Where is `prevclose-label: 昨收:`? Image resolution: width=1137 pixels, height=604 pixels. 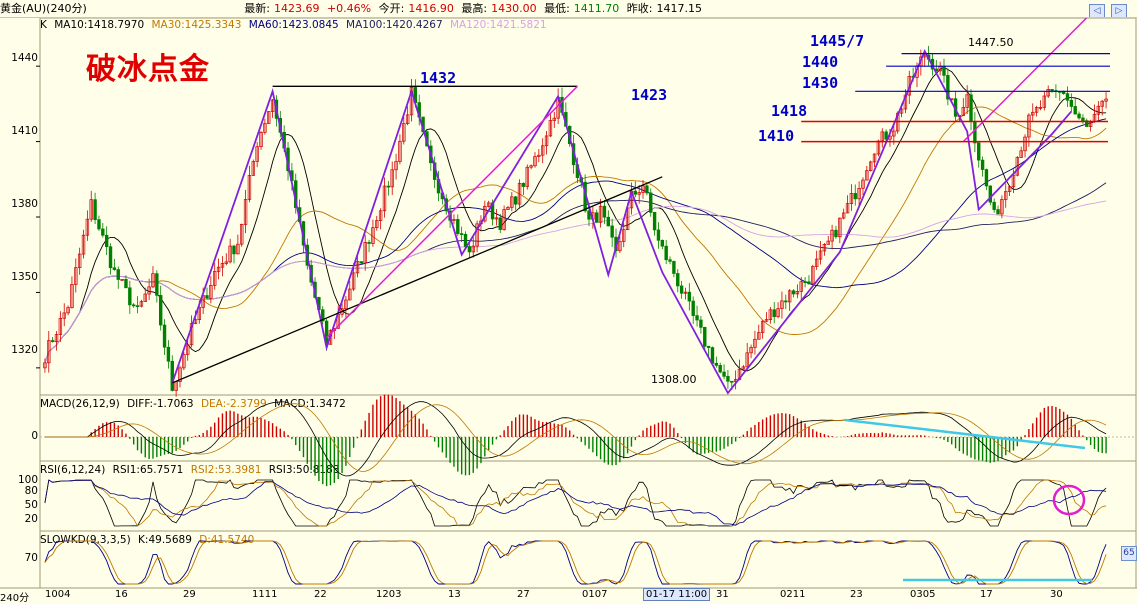
prevclose-label: 昨收: is located at coordinates (639, 8).